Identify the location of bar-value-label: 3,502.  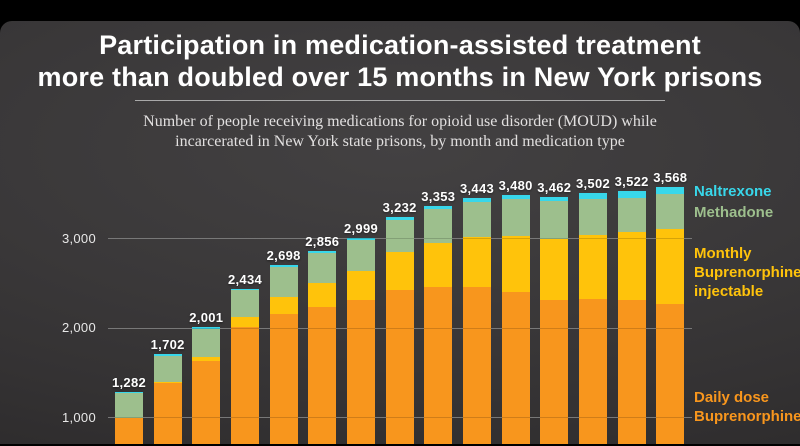
(593, 184).